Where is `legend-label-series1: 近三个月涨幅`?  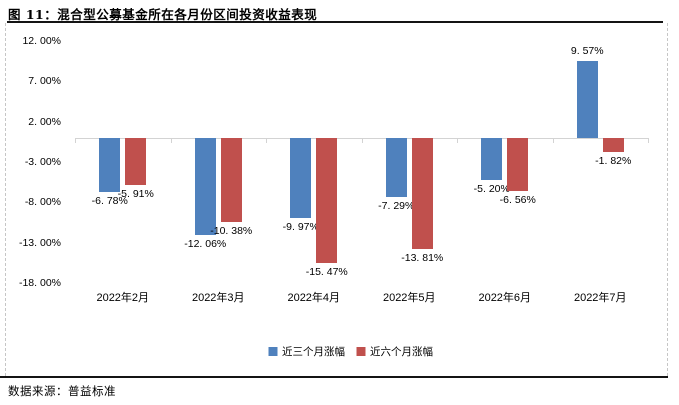
legend-label-series1: 近三个月涨幅 is located at coordinates (313, 352).